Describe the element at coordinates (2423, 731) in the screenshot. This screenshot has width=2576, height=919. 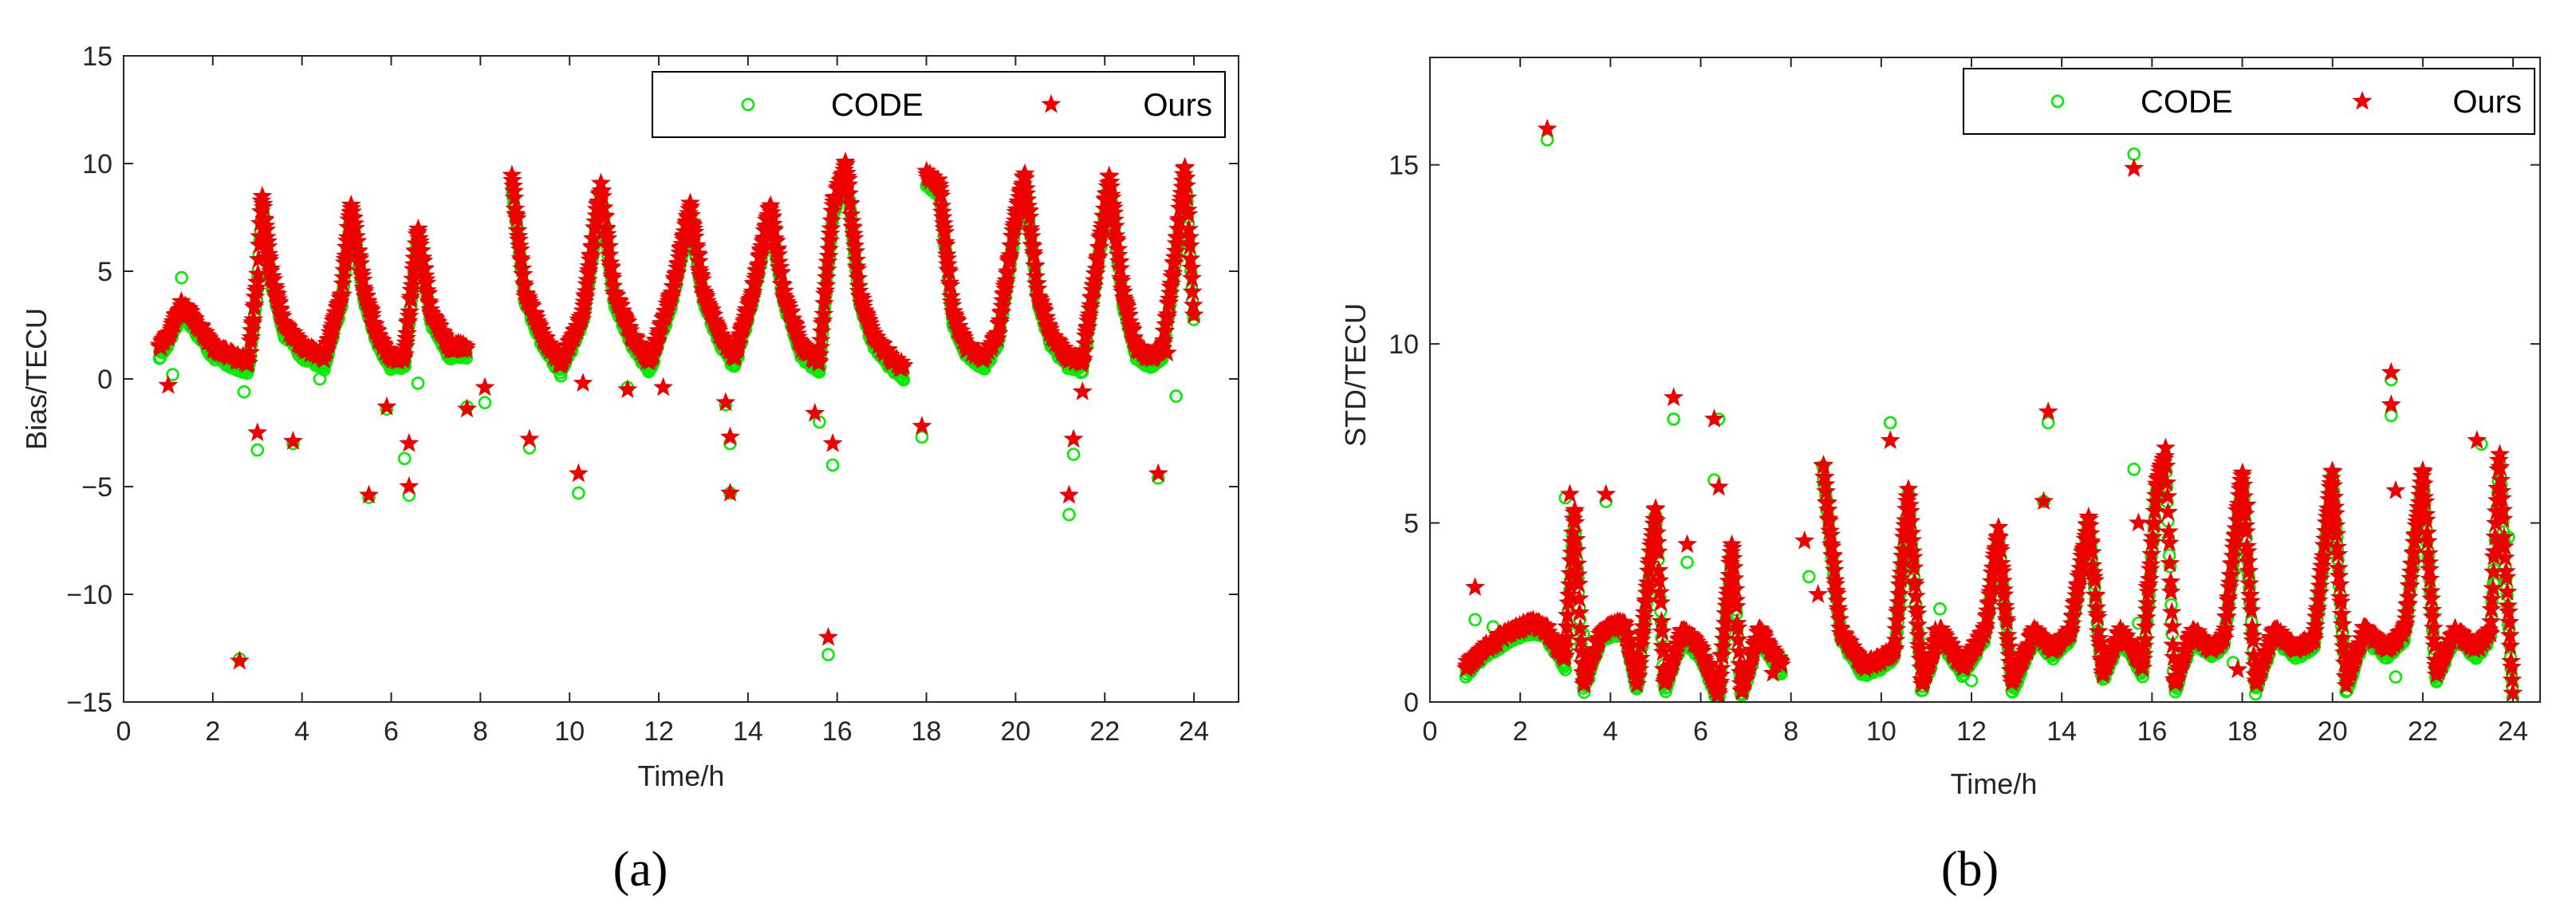
I see `x-tick-label: 22` at that location.